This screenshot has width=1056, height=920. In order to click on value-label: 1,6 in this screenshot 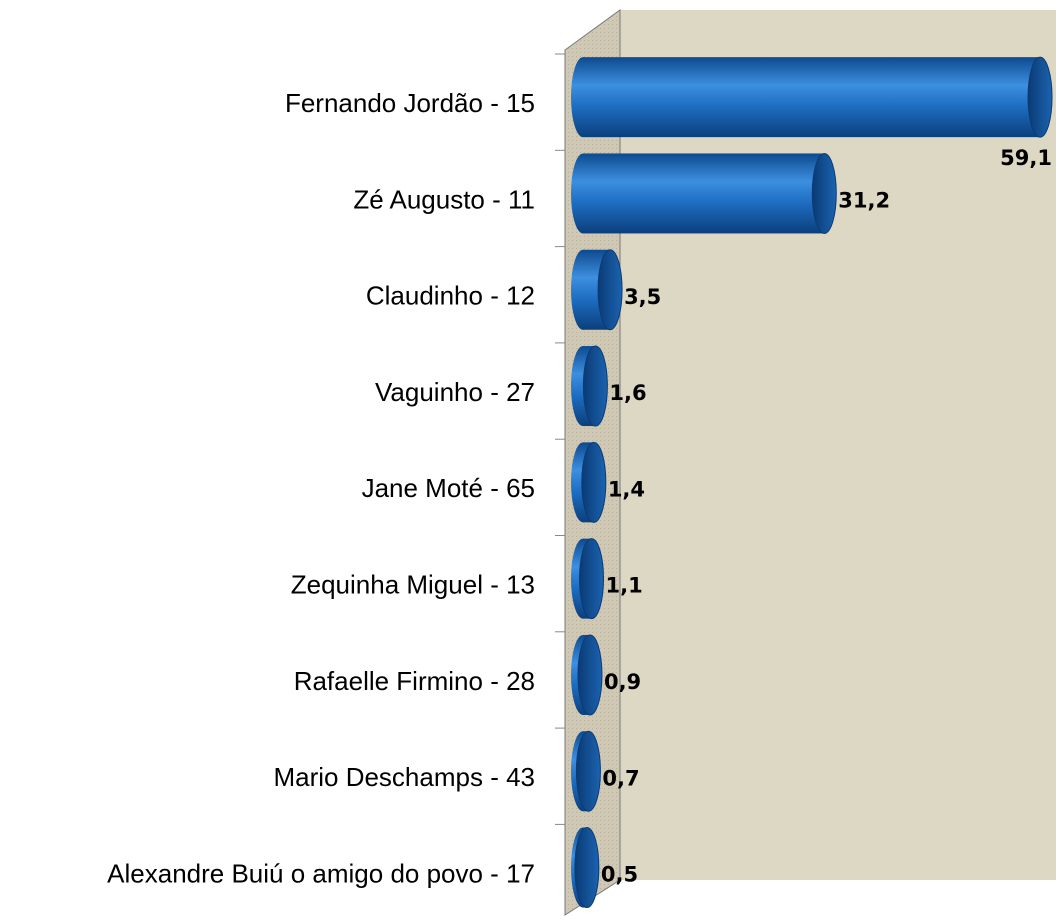, I will do `click(627, 393)`.